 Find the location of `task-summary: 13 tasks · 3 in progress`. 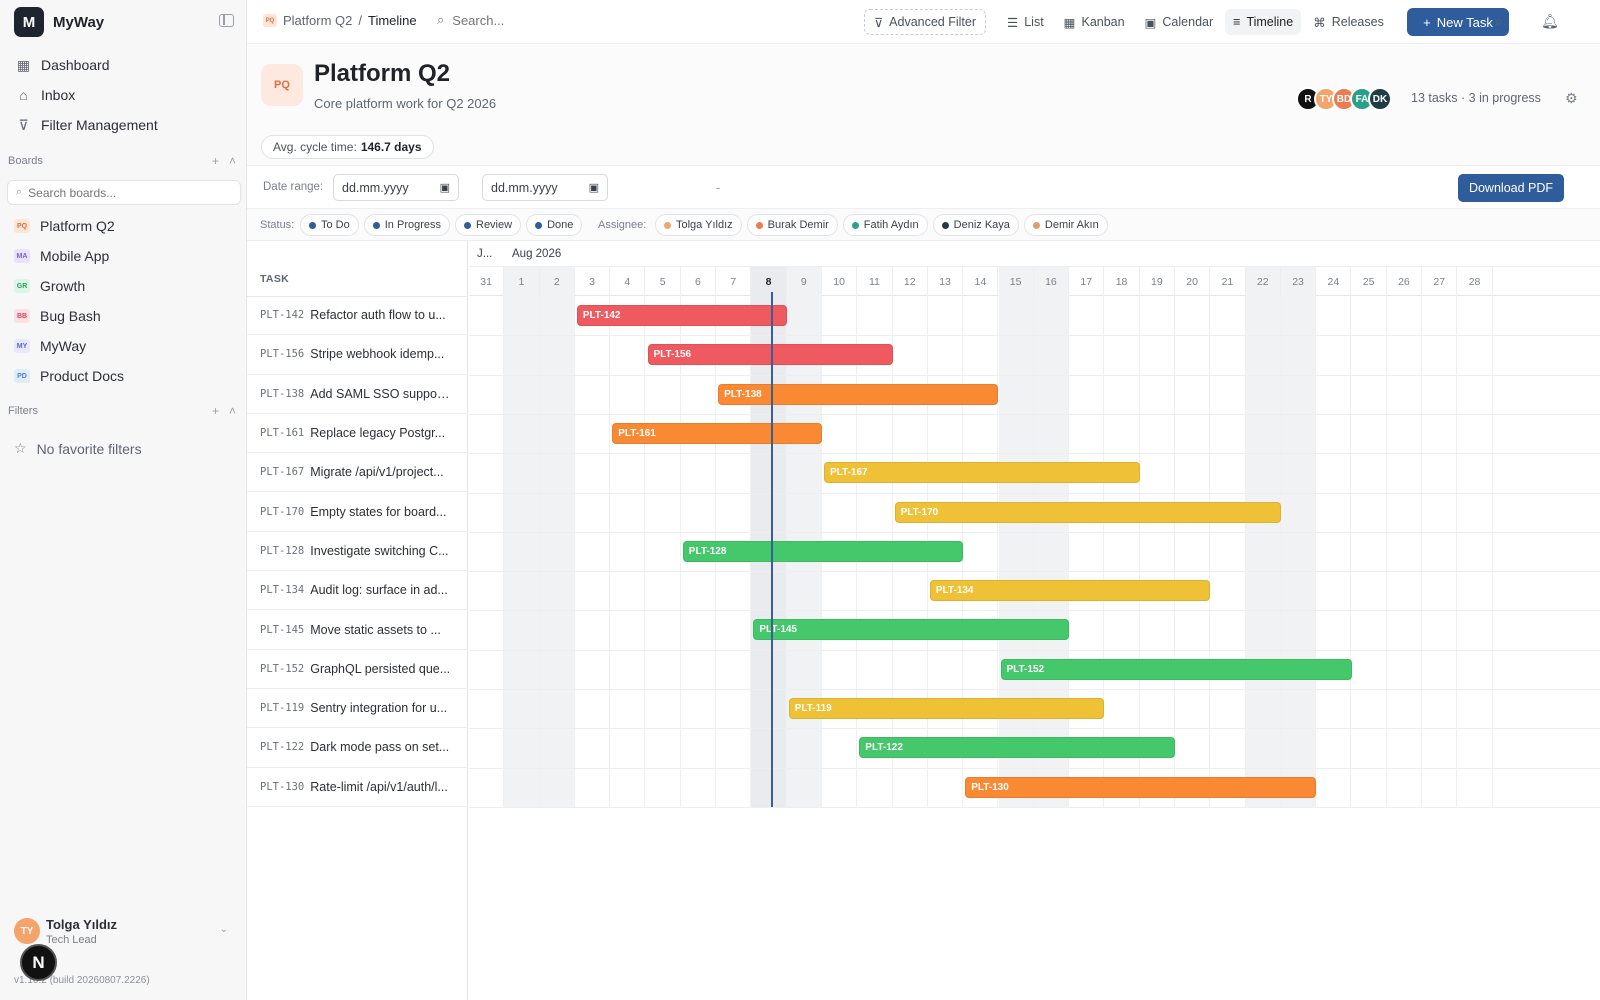

task-summary: 13 tasks · 3 in progress is located at coordinates (1476, 98).